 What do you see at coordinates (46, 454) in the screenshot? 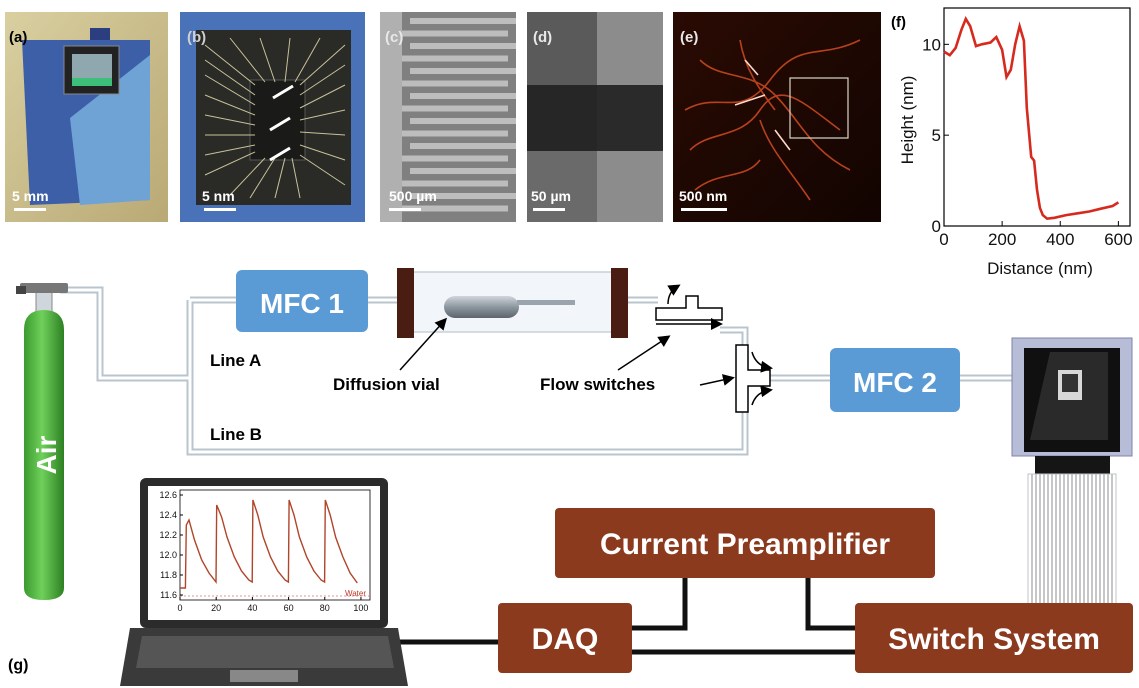
I see `air-label: Air` at bounding box center [46, 454].